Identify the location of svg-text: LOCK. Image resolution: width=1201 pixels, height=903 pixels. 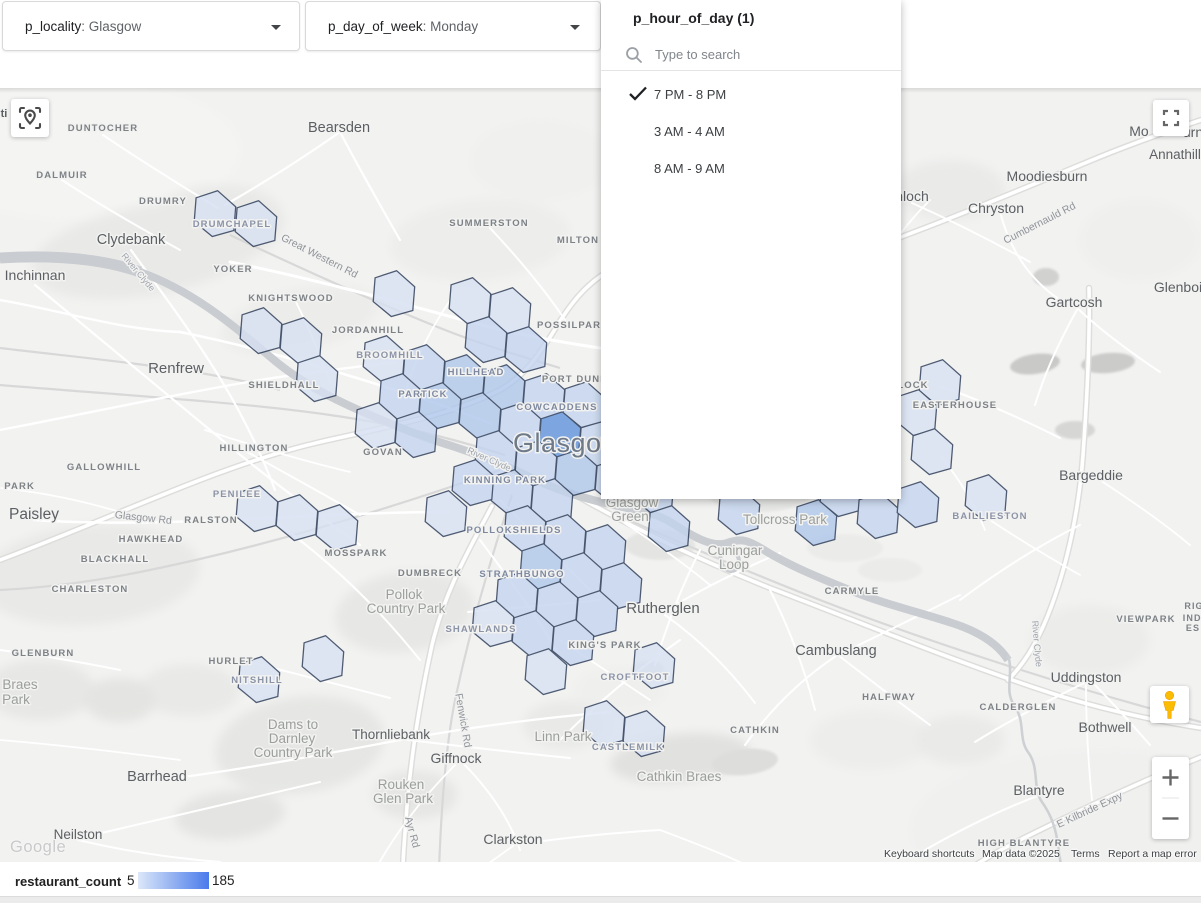
(912, 385).